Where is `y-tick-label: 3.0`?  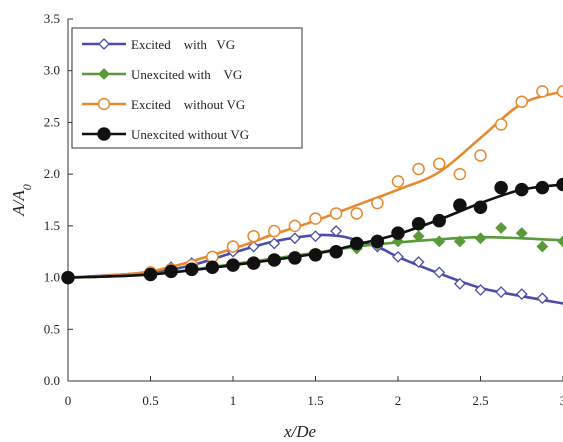
y-tick-label: 3.0 is located at coordinates (52, 70).